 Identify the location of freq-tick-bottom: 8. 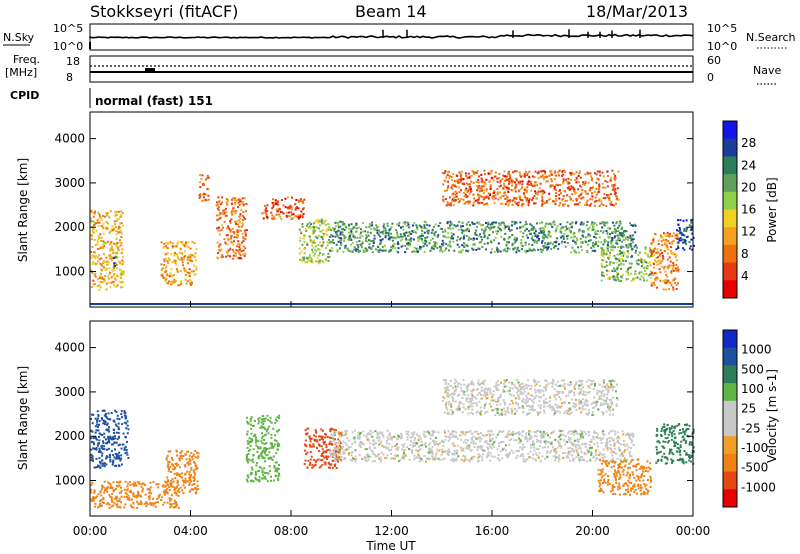
(69, 77).